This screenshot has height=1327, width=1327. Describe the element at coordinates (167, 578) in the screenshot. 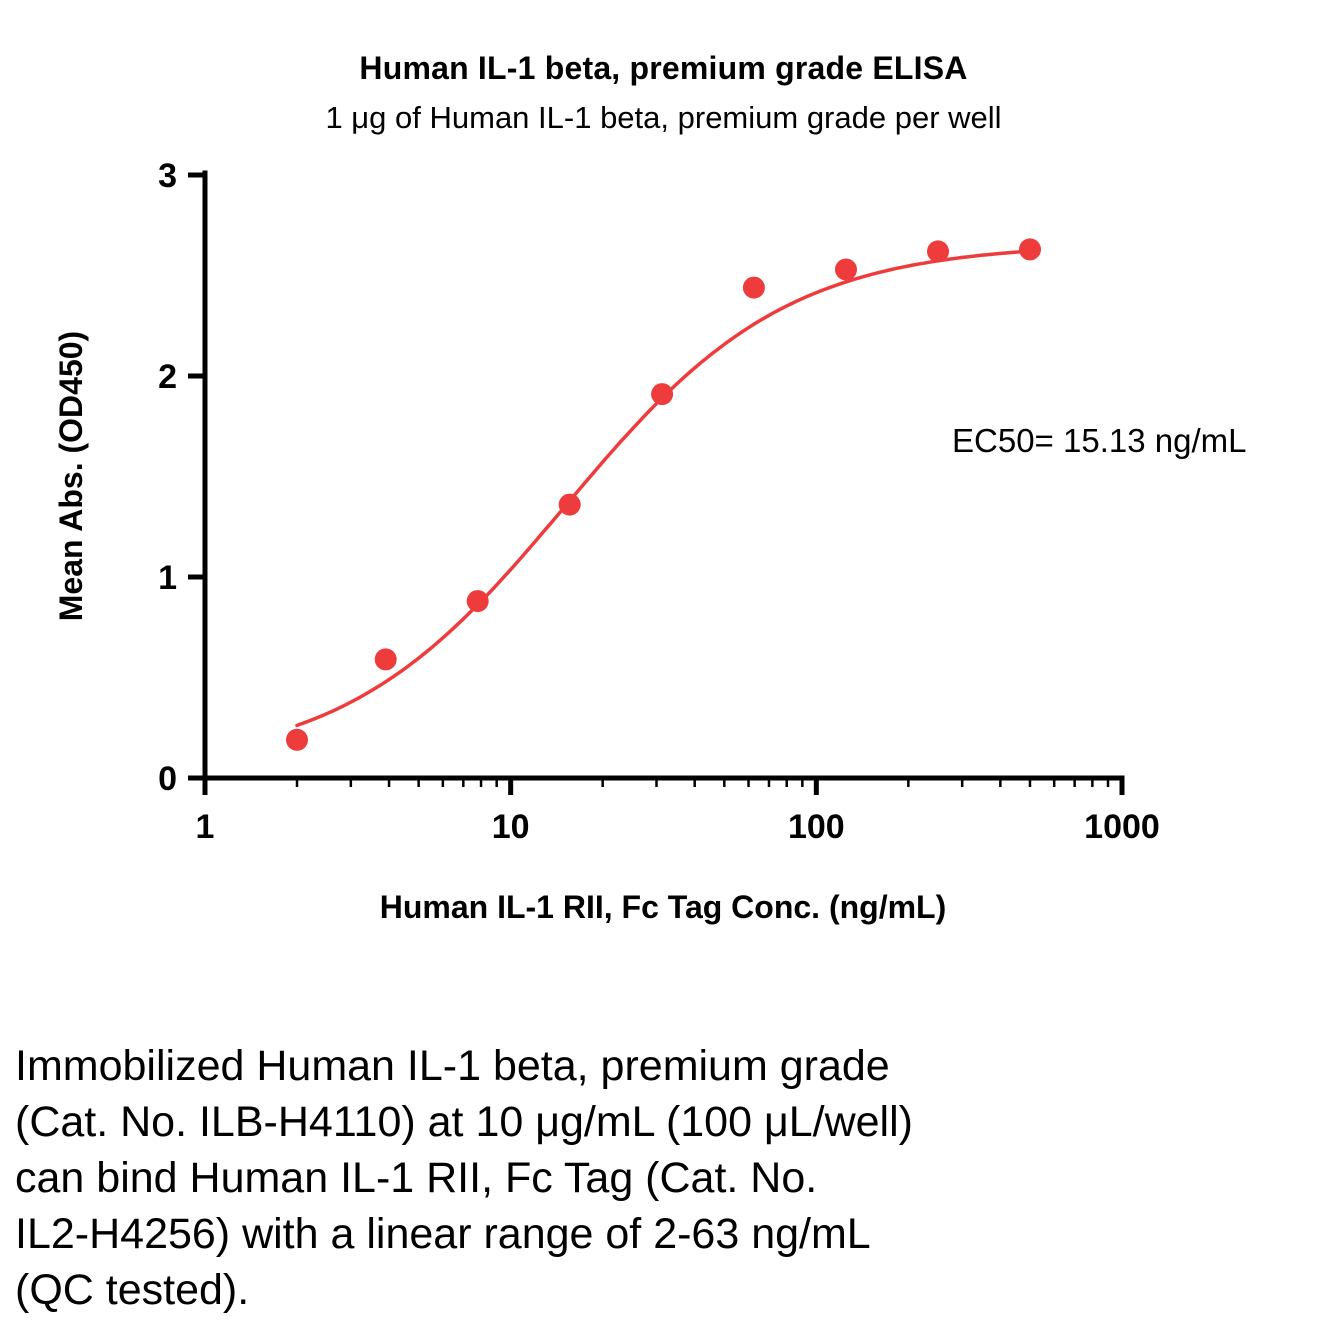

I see `y-tick-label: 1` at that location.